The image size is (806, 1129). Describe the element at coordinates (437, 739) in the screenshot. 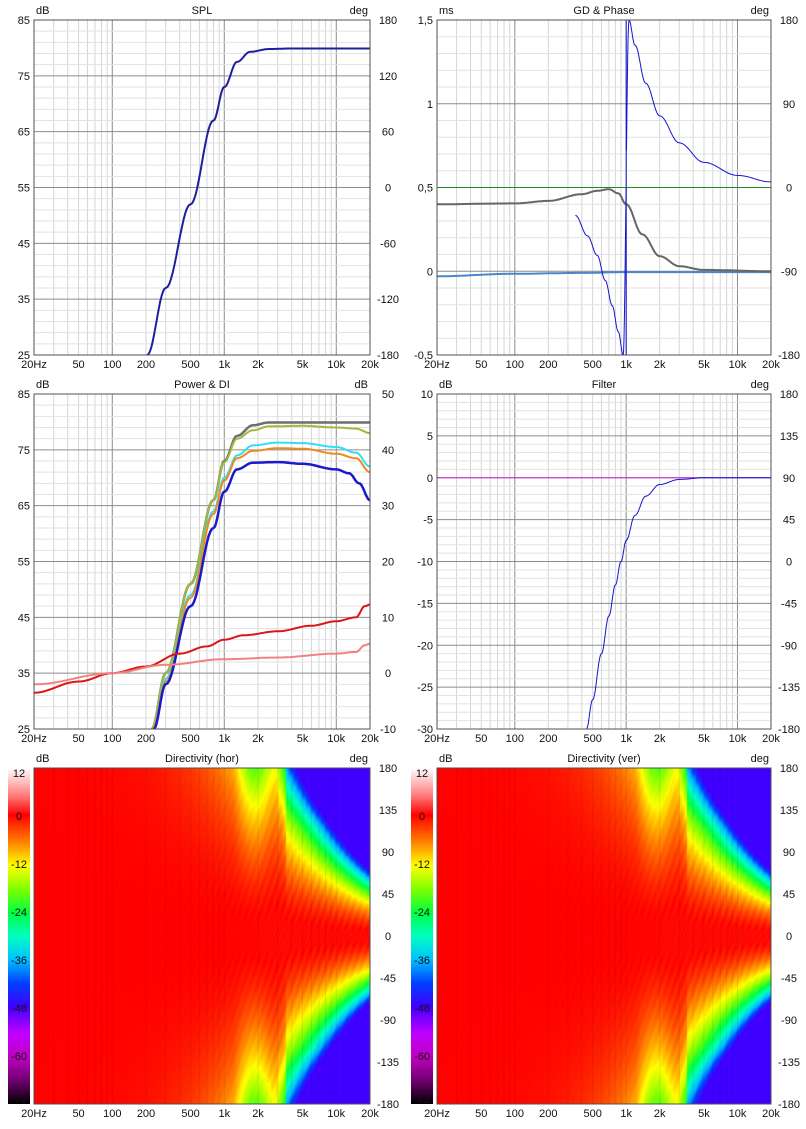

I see `x-tick-label: 20Hz` at that location.